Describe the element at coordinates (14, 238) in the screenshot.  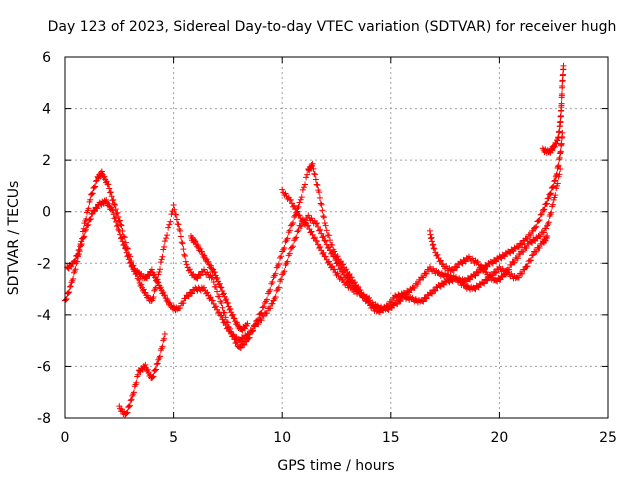
I see `y-axis-label: SDTVAR / TECUs` at that location.